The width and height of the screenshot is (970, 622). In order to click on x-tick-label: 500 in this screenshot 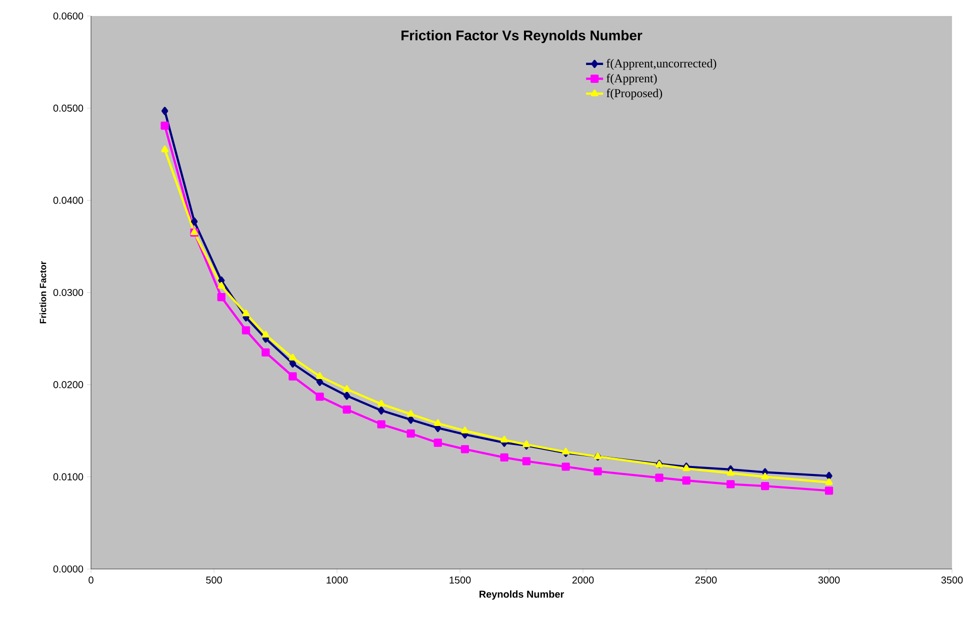, I will do `click(214, 580)`.